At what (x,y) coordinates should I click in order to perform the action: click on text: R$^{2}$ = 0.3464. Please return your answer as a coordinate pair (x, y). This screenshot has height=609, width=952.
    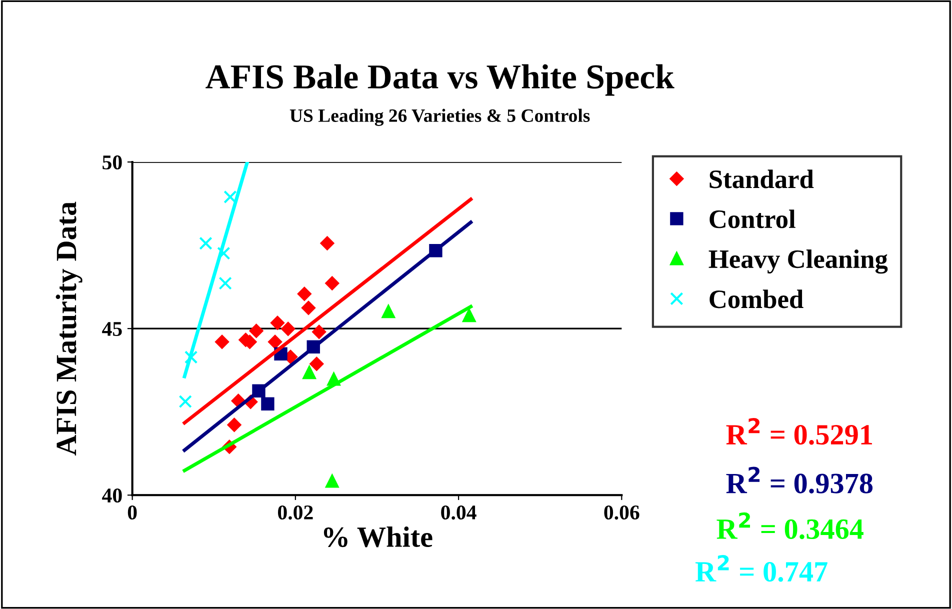
    Looking at the image, I should click on (790, 526).